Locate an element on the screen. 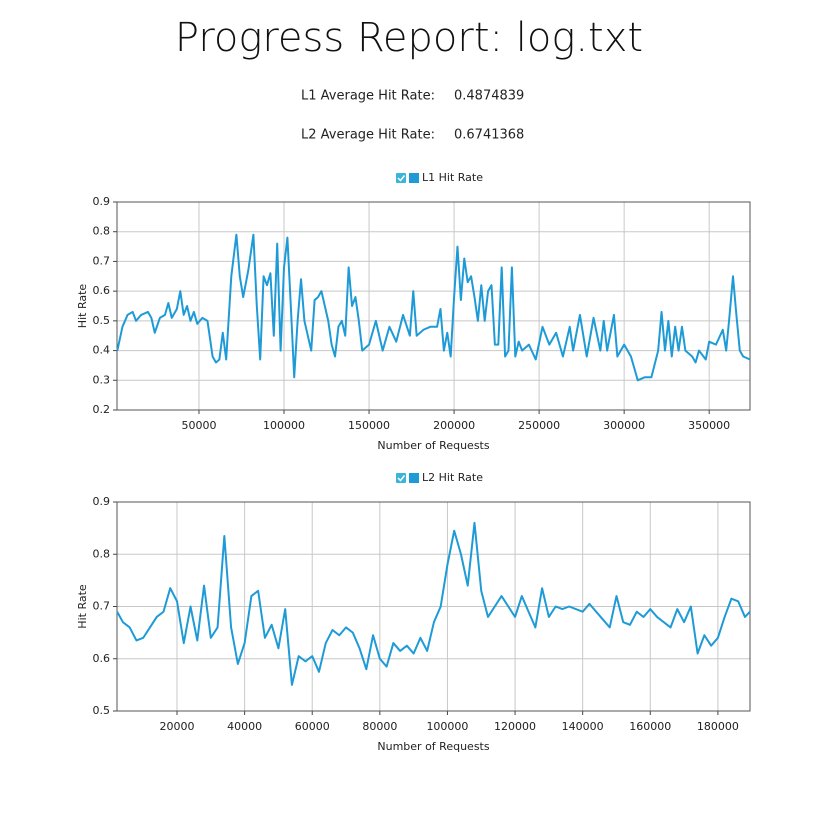 This screenshot has width=831, height=814. stat-value: 0.4874839 is located at coordinates (489, 96).